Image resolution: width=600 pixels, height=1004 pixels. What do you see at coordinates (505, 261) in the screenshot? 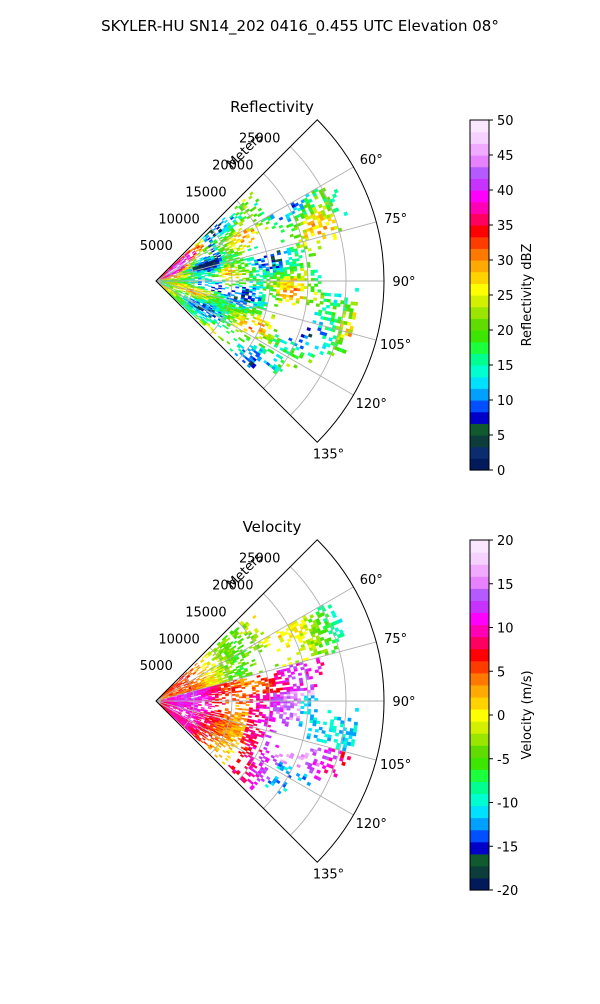
I see `colorbar-tick-label: 30` at bounding box center [505, 261].